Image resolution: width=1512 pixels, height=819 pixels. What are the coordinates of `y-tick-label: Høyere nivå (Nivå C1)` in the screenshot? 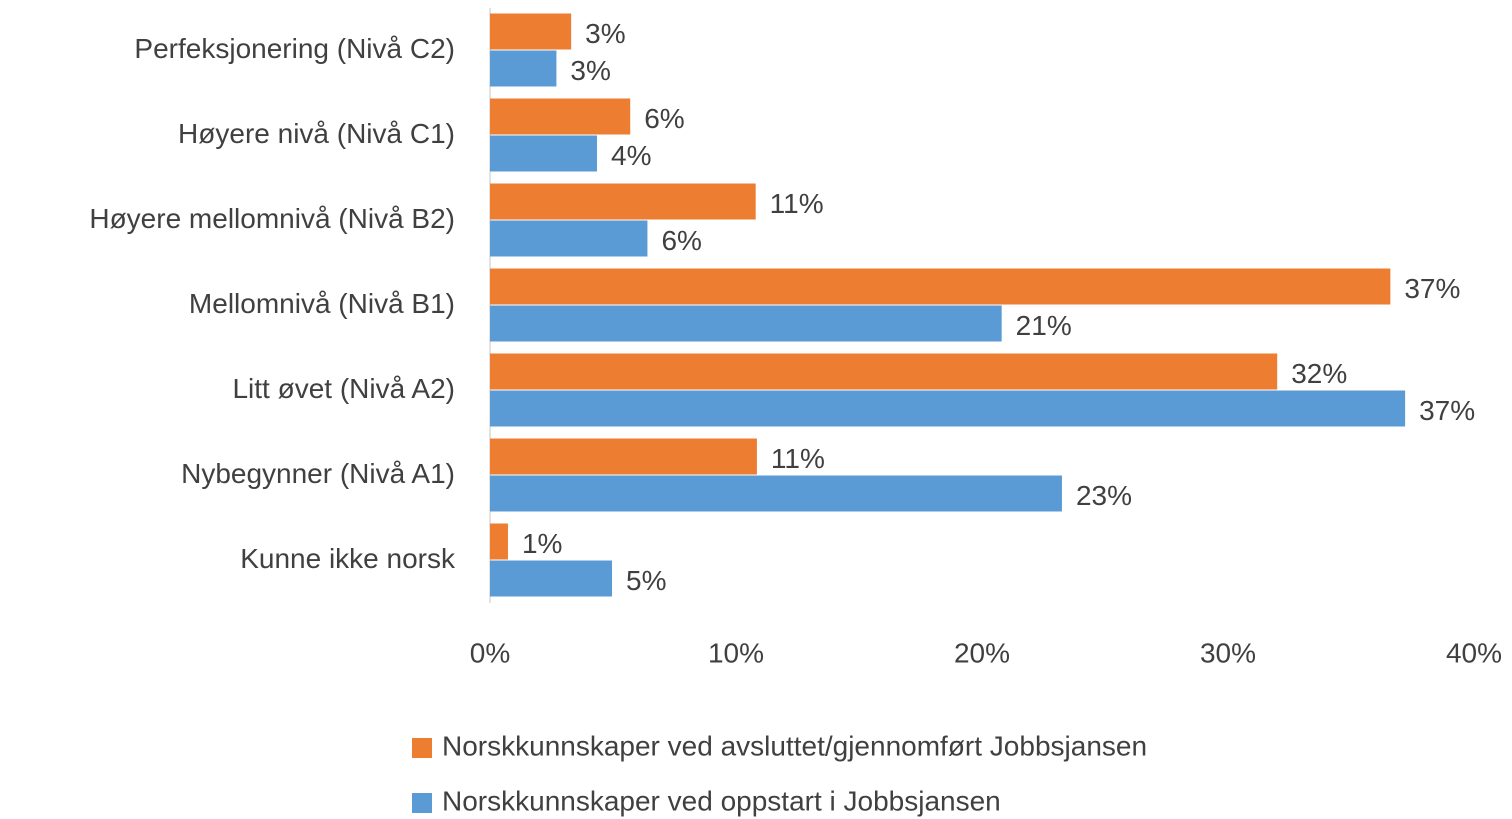 It's located at (316, 133).